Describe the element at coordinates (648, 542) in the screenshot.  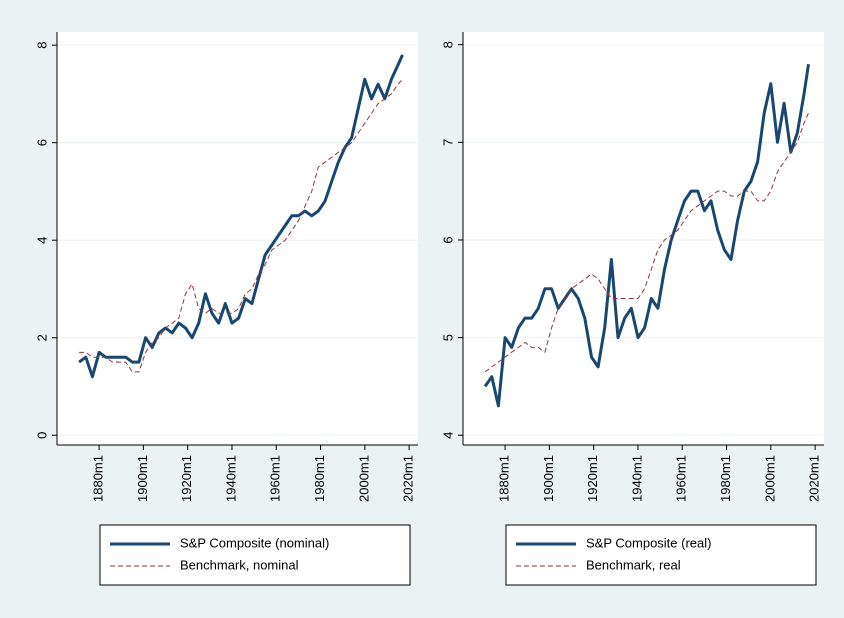
I see `legend-label: S&P Composite (real)` at that location.